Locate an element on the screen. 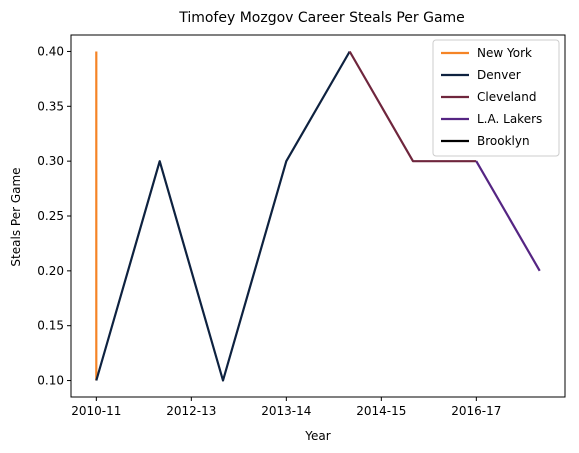 This screenshot has width=579, height=453. legend-label-new-york: New York is located at coordinates (504, 53).